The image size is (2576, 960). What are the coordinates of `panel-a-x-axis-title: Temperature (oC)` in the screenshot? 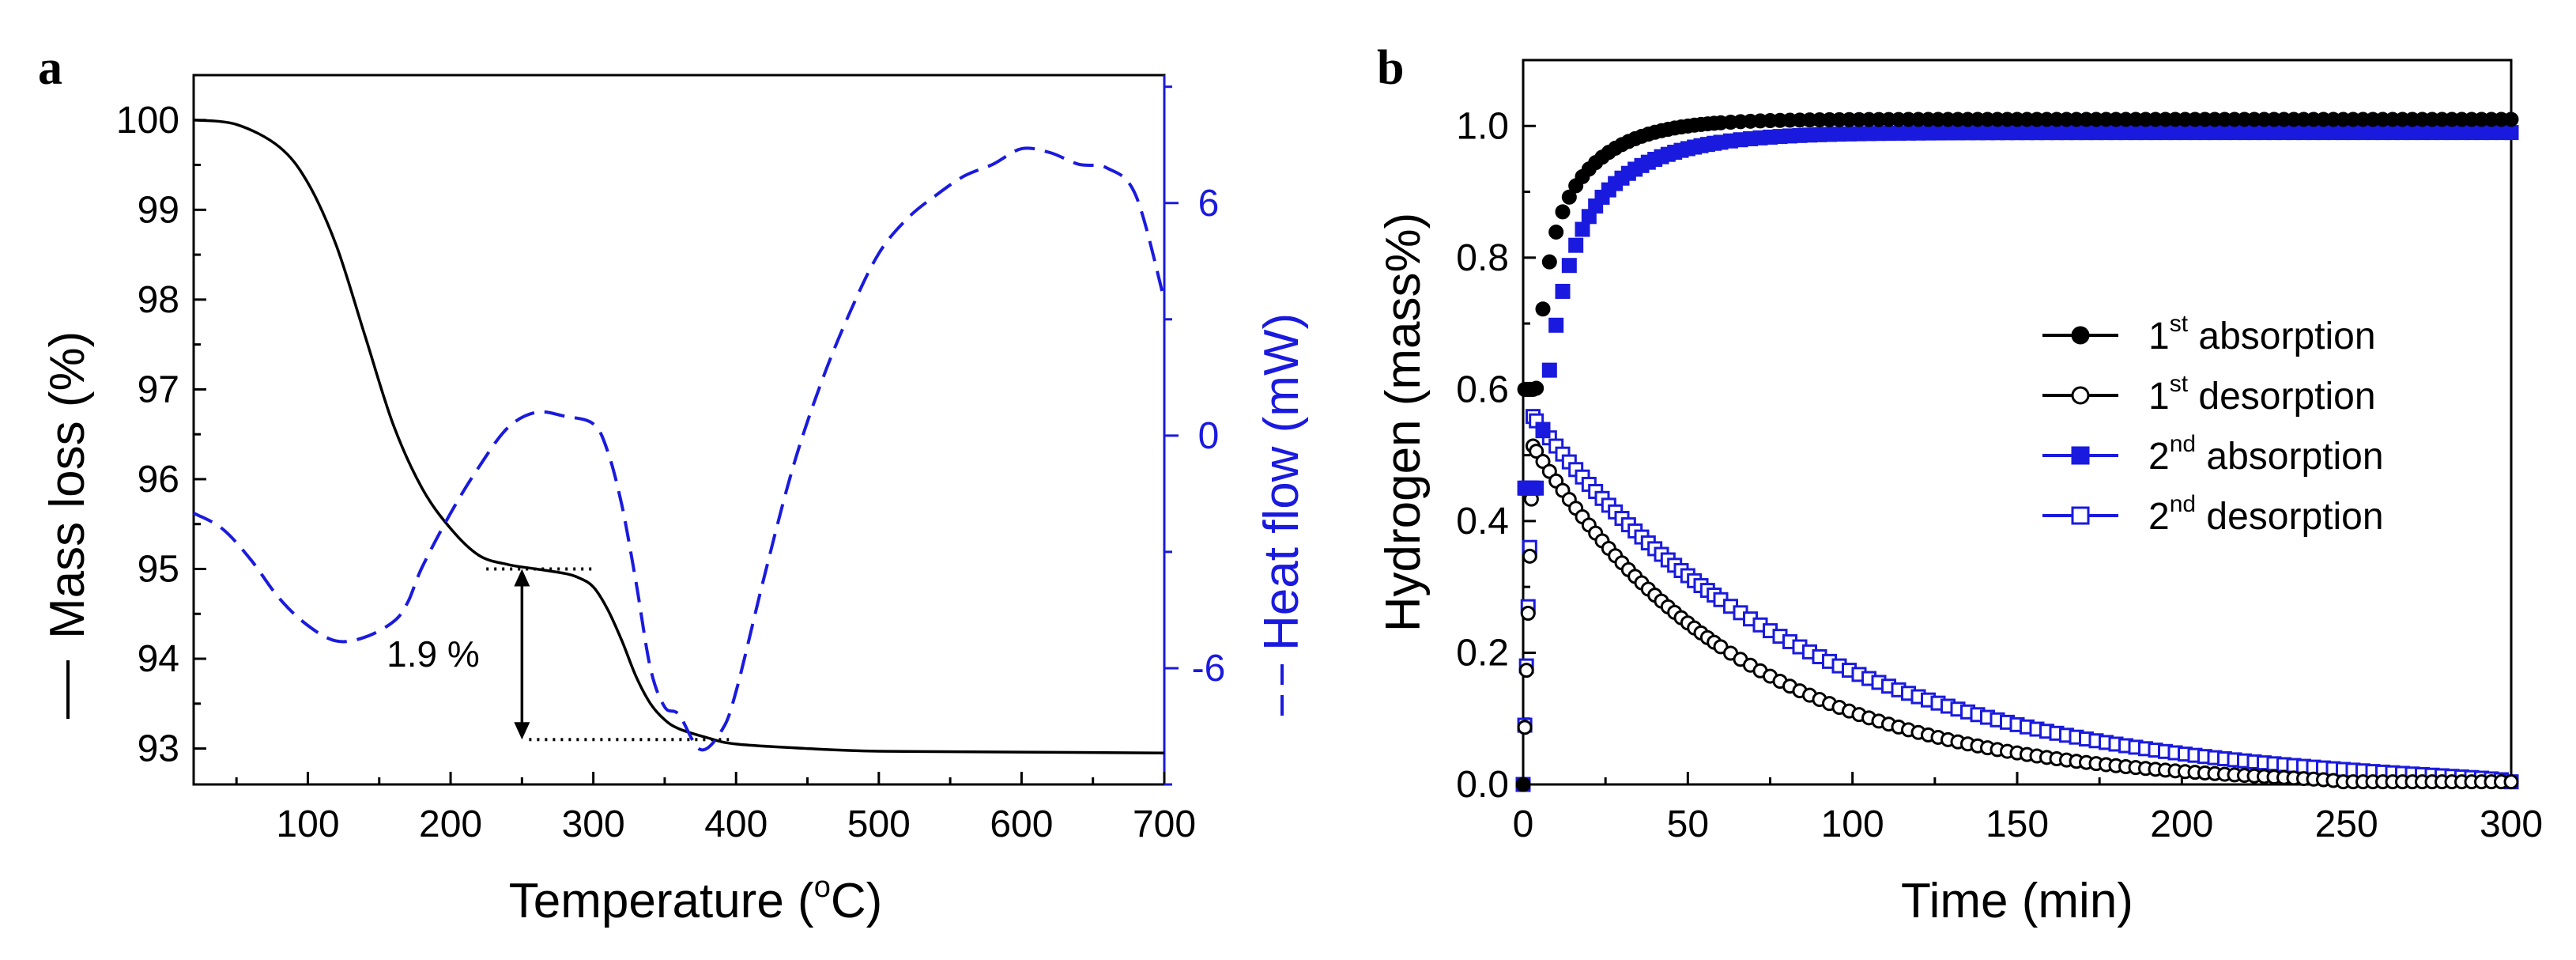 It's located at (696, 900).